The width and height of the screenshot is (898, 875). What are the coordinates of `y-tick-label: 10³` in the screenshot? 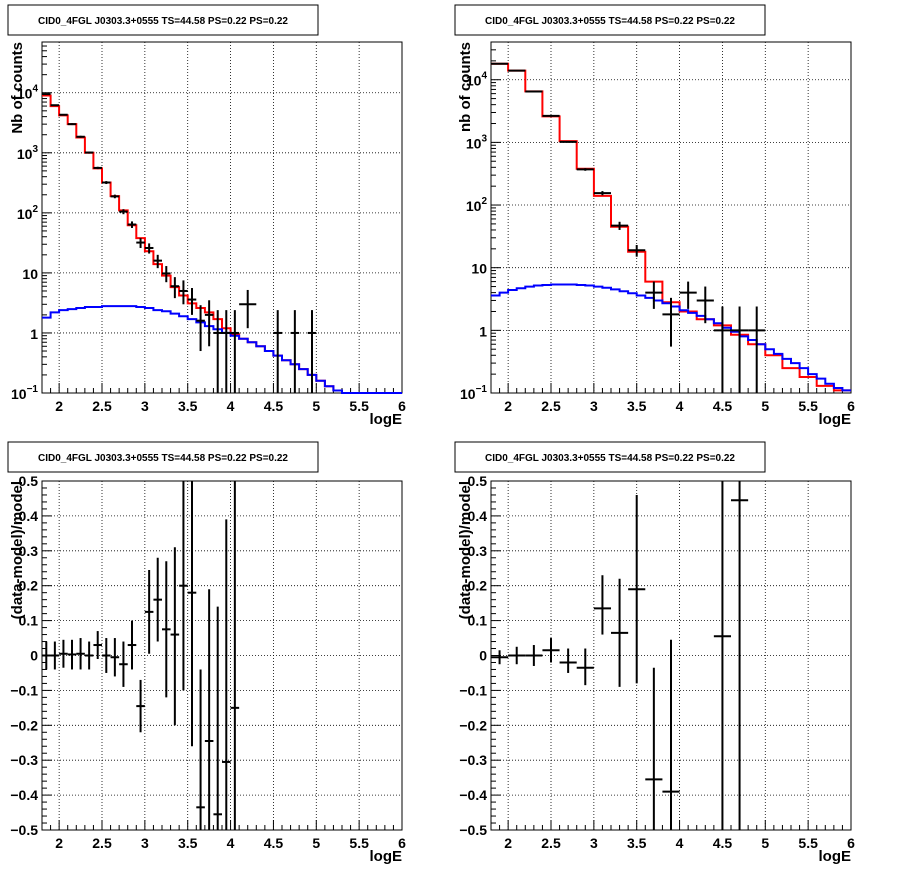 It's located at (477, 142).